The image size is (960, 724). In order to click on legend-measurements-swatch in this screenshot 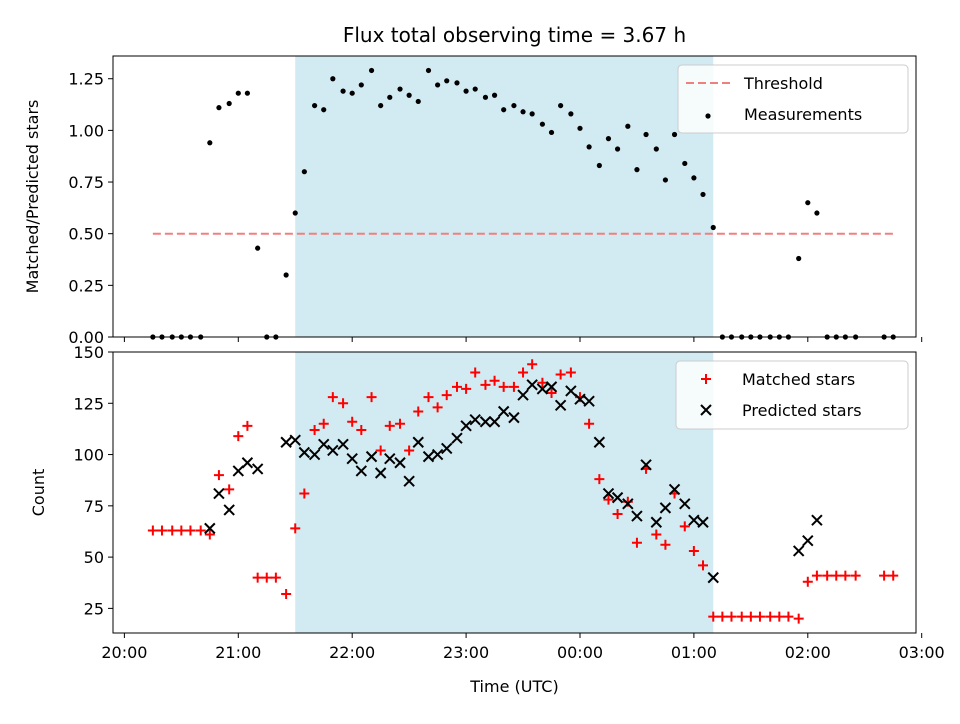, I will do `click(708, 116)`.